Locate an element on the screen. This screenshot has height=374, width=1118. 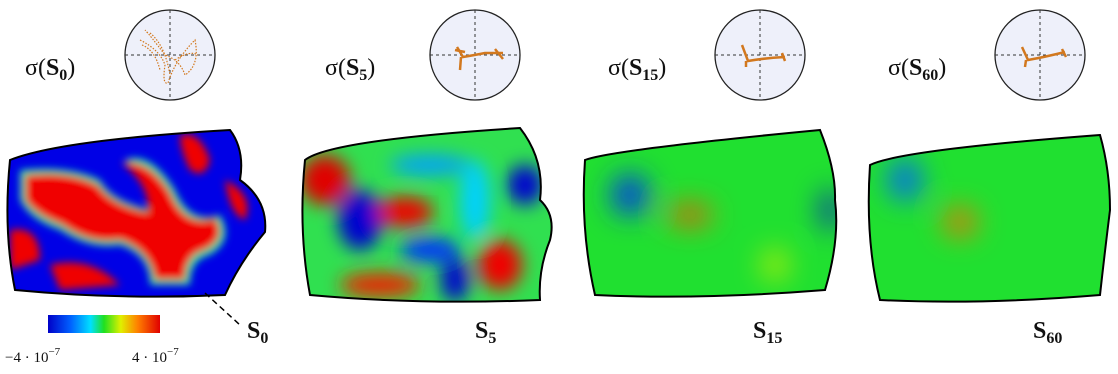
caption: S15 is located at coordinates (767, 332).